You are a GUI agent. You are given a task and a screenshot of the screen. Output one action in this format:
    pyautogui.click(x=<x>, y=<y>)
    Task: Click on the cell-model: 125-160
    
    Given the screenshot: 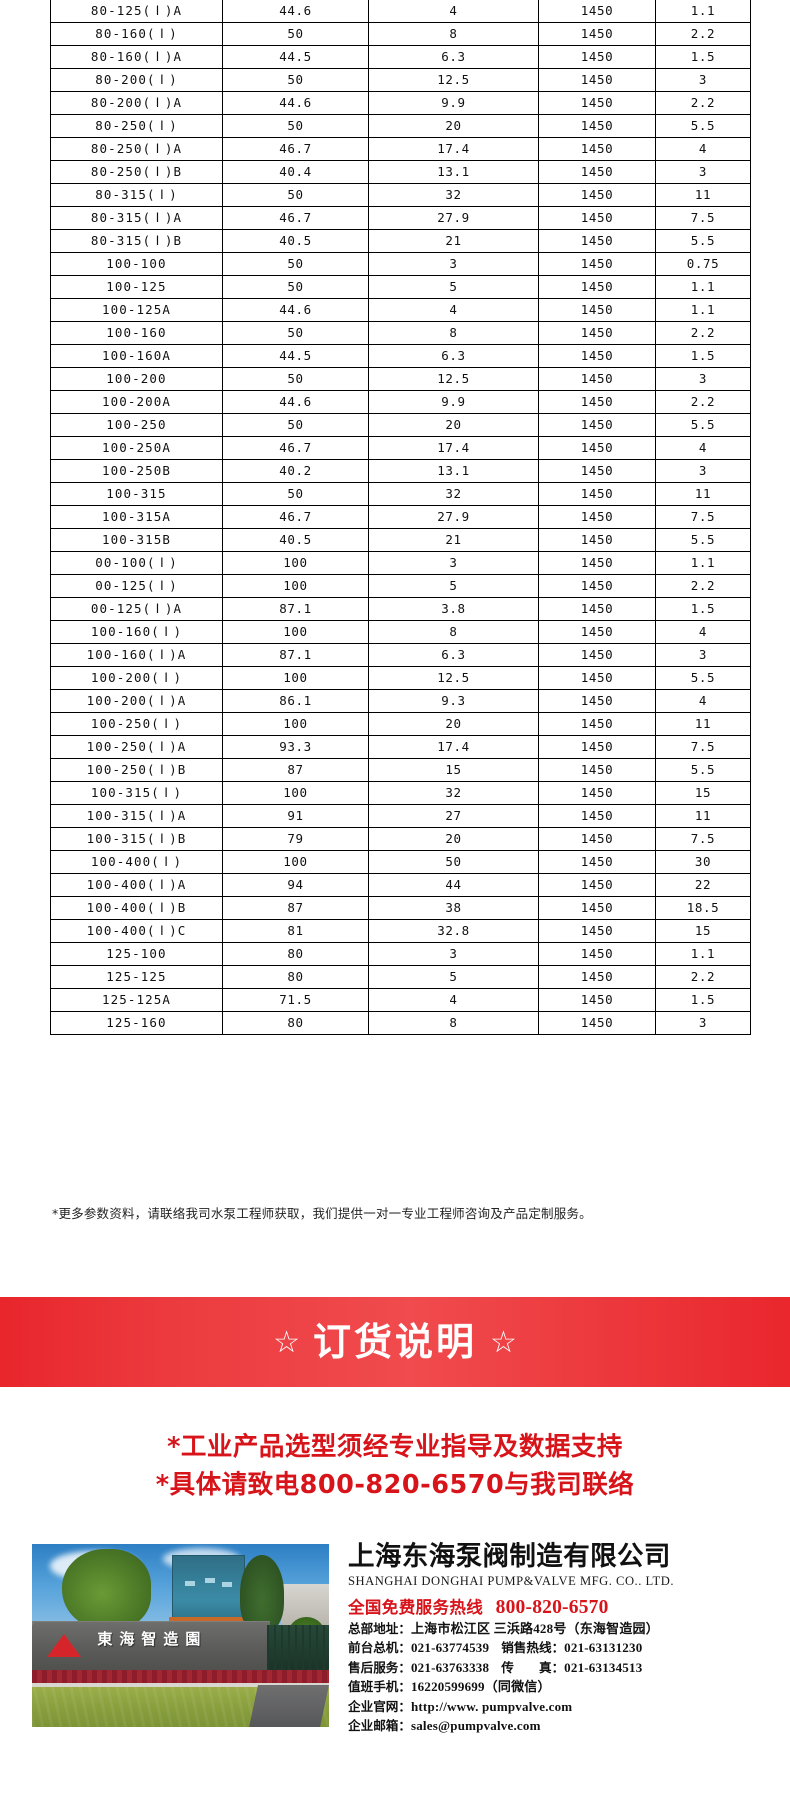 What is the action you would take?
    pyautogui.click(x=136, y=1023)
    